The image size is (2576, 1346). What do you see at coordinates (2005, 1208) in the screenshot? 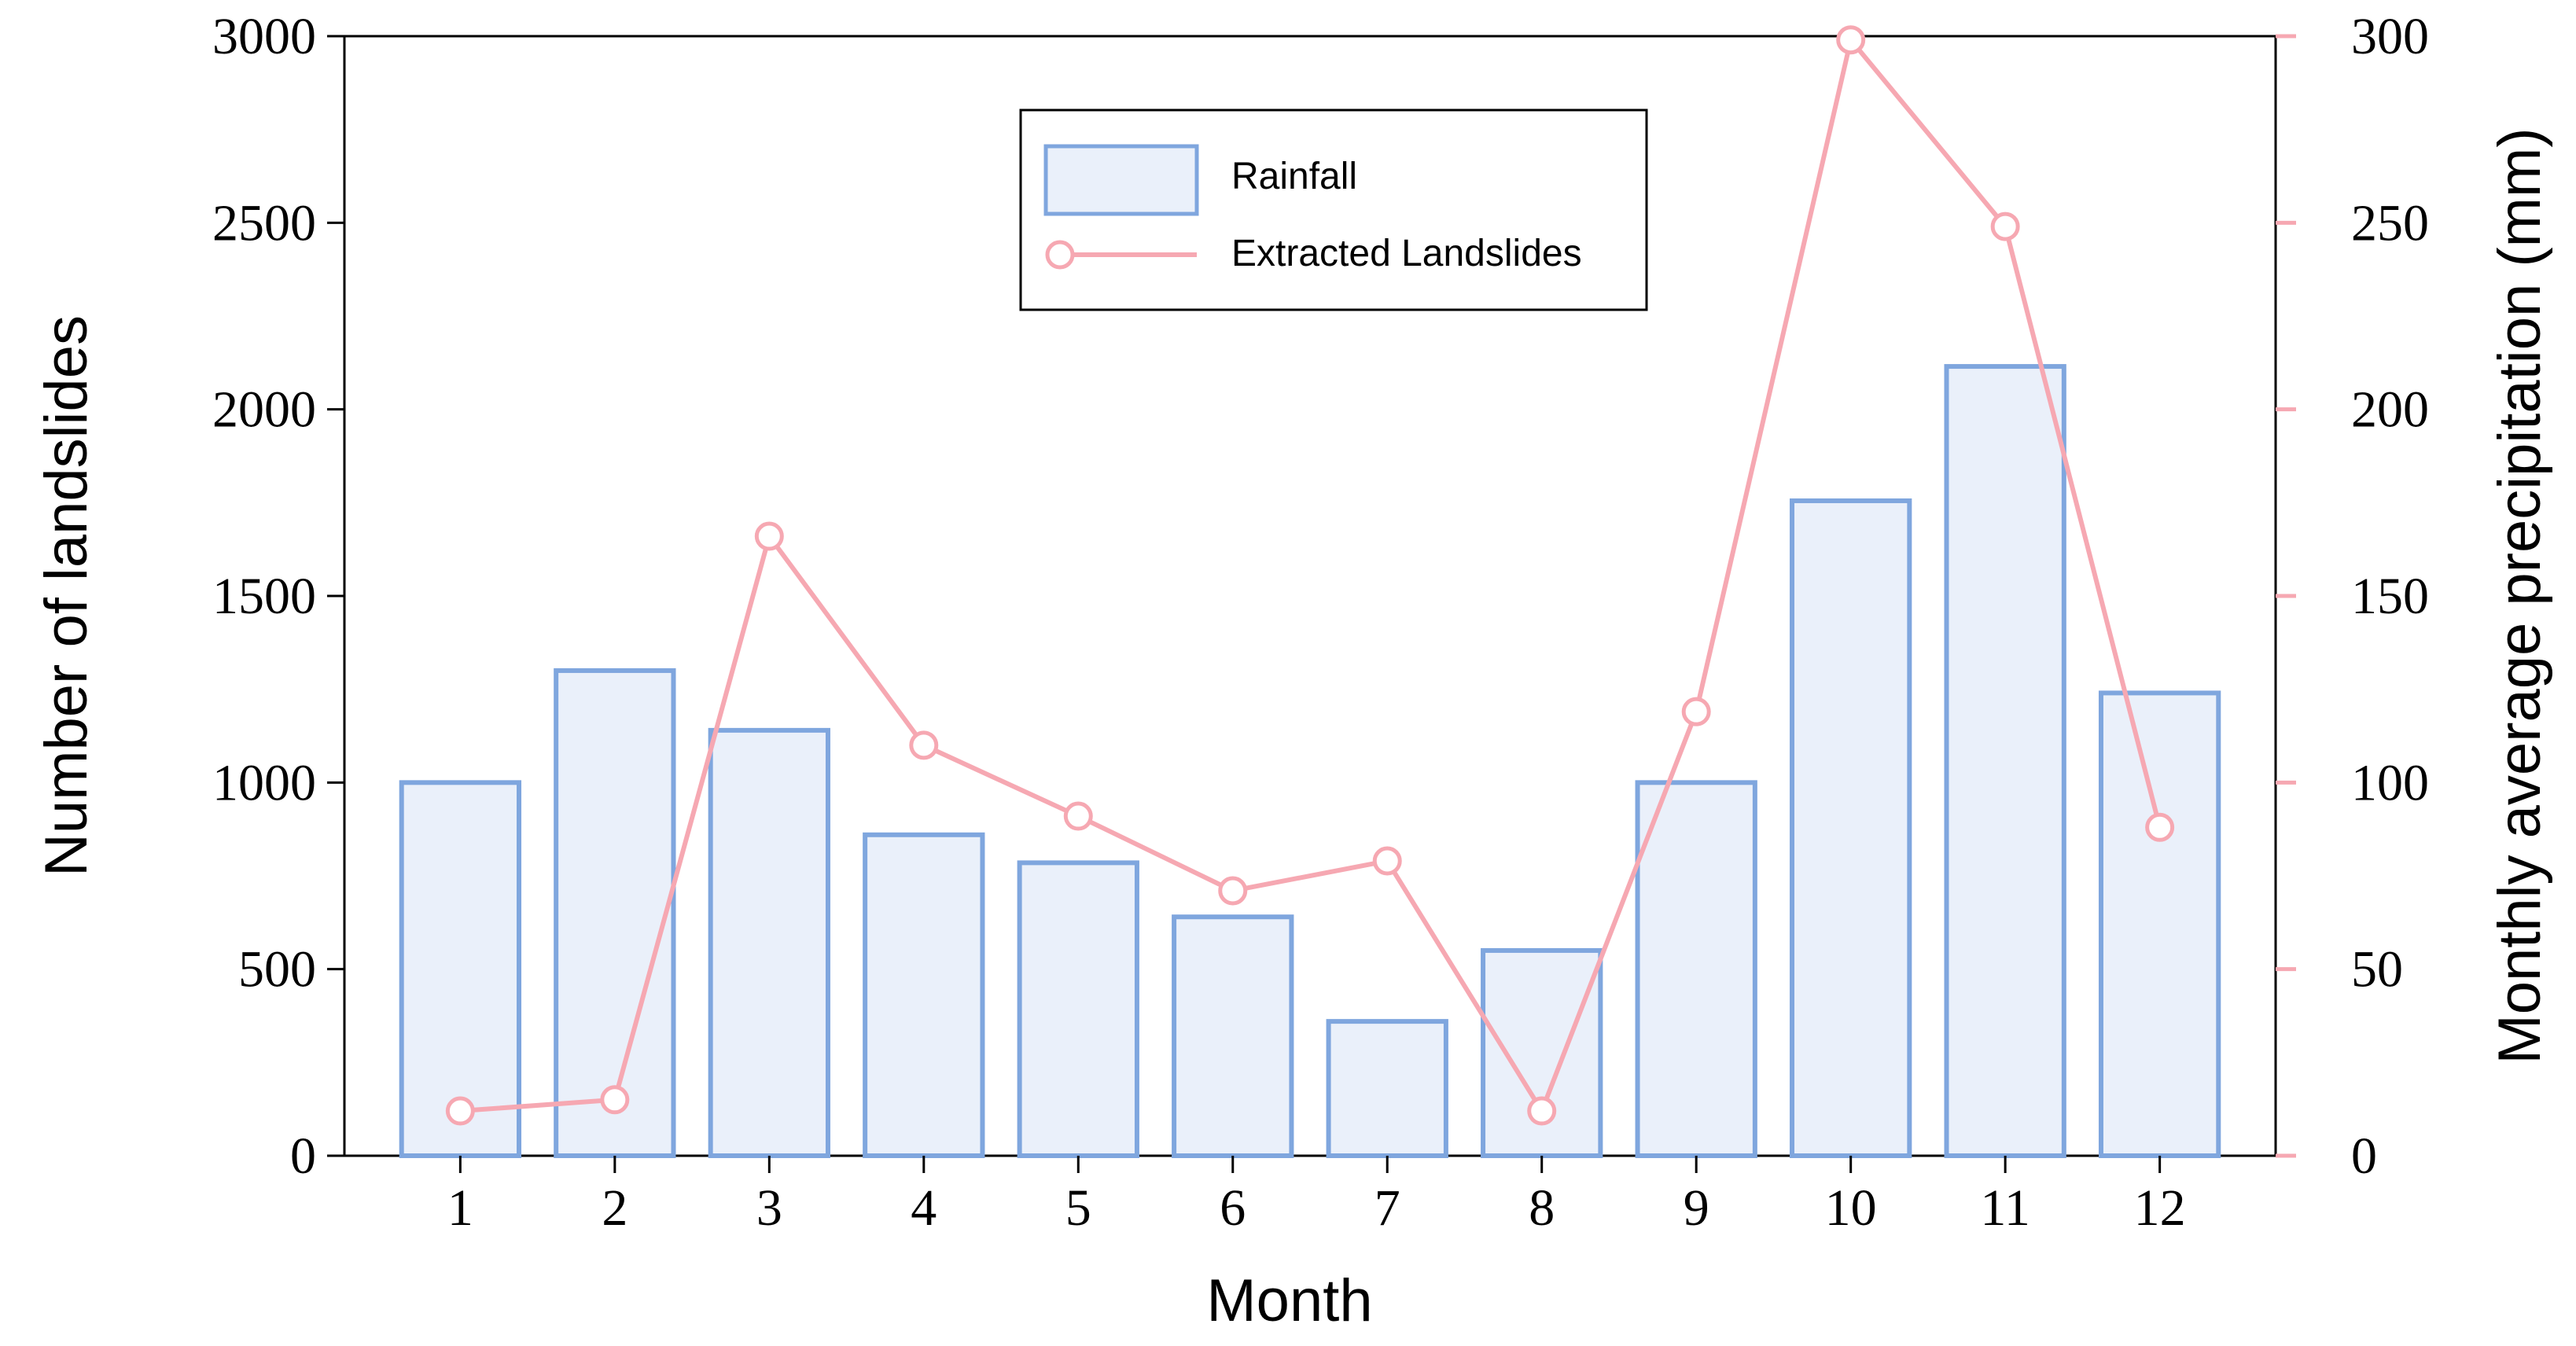
I see `x-tick-label: 11` at bounding box center [2005, 1208].